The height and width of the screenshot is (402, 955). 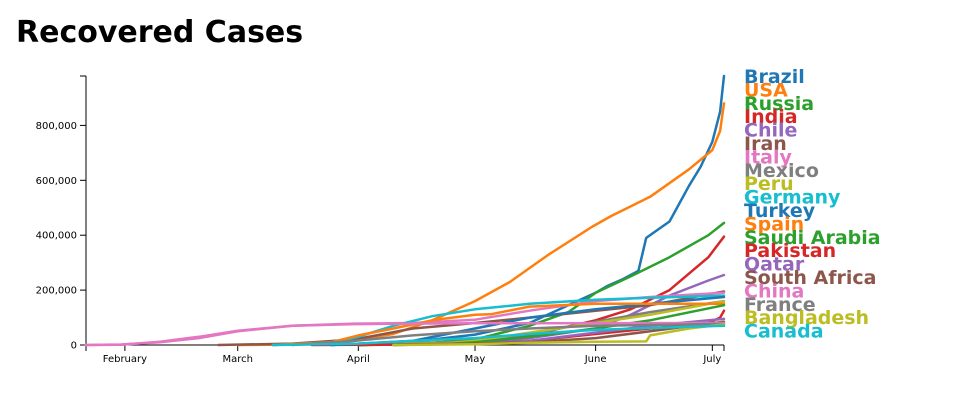 I want to click on x-tick-label: July, so click(x=711, y=359).